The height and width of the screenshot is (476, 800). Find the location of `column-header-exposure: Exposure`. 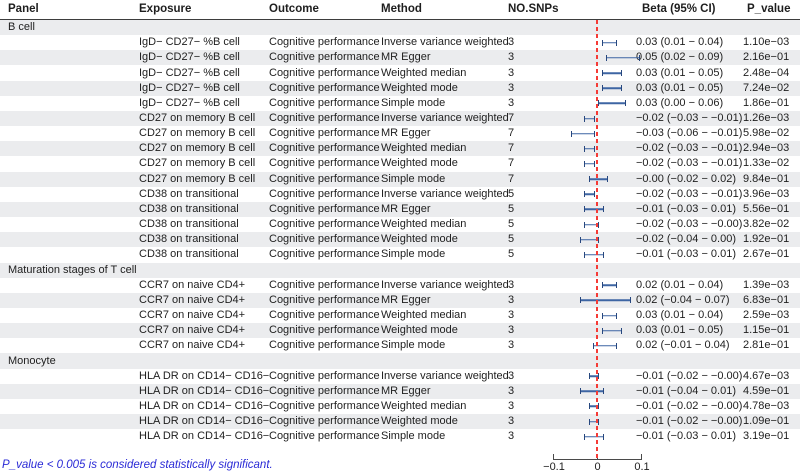

column-header-exposure: Exposure is located at coordinates (165, 9).